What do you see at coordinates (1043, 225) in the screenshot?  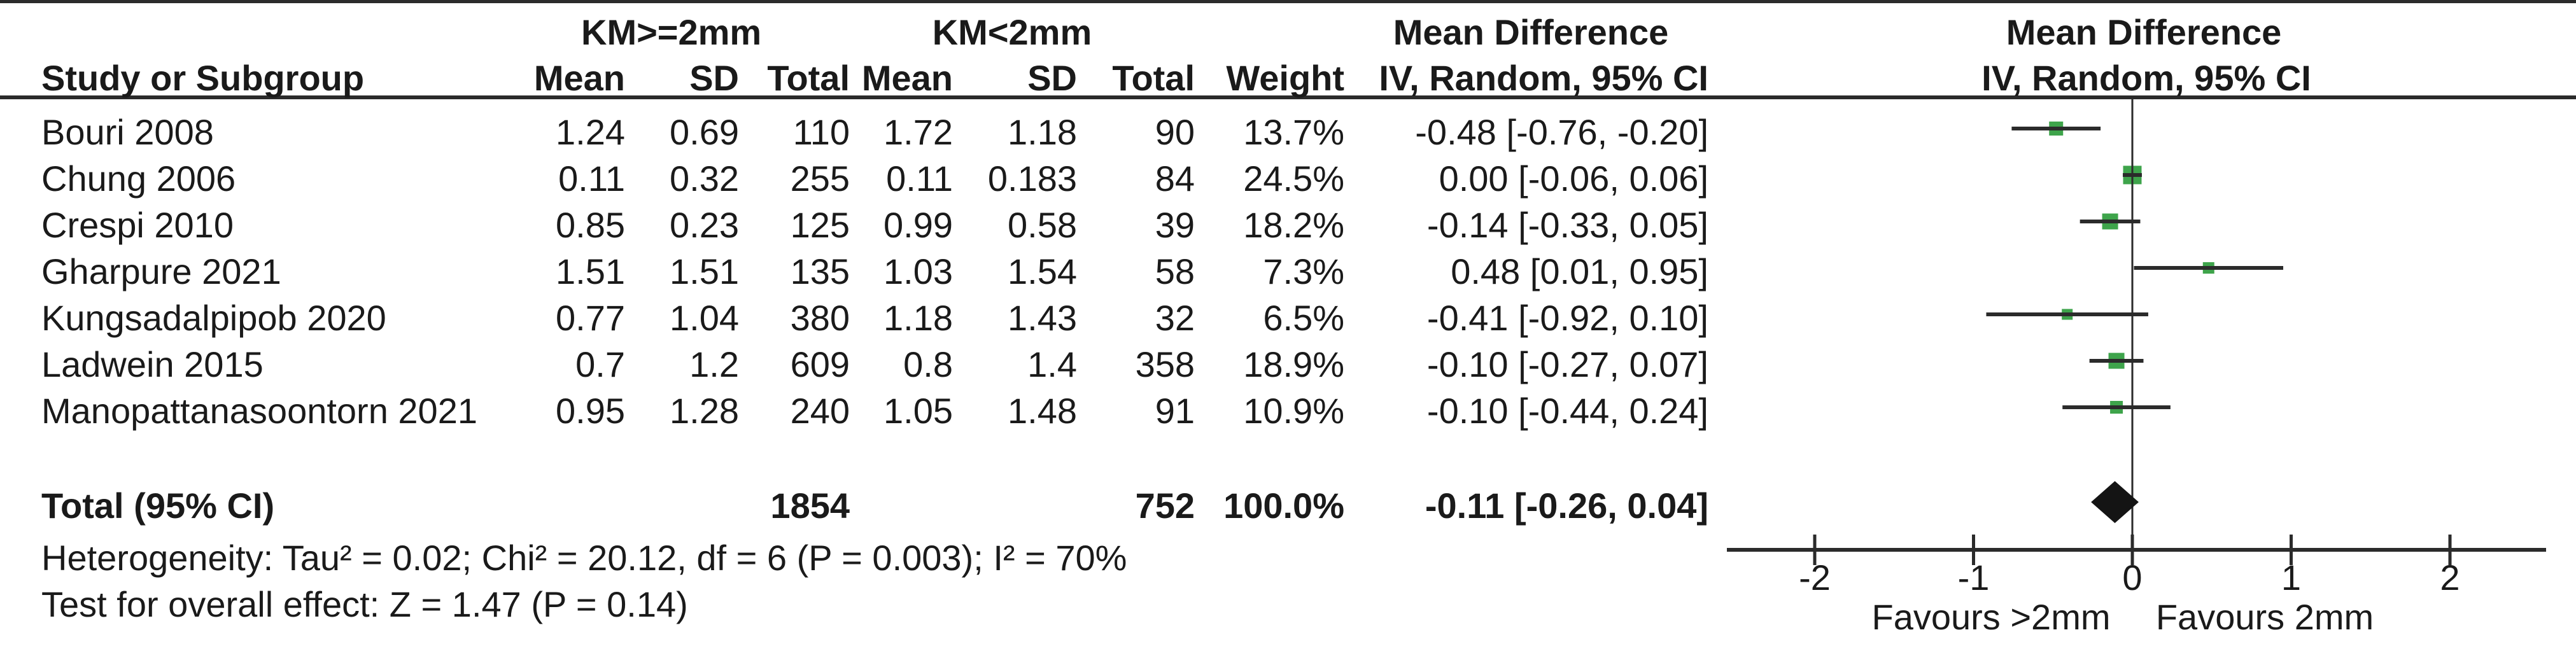 I see `study-sd2: 0.58` at bounding box center [1043, 225].